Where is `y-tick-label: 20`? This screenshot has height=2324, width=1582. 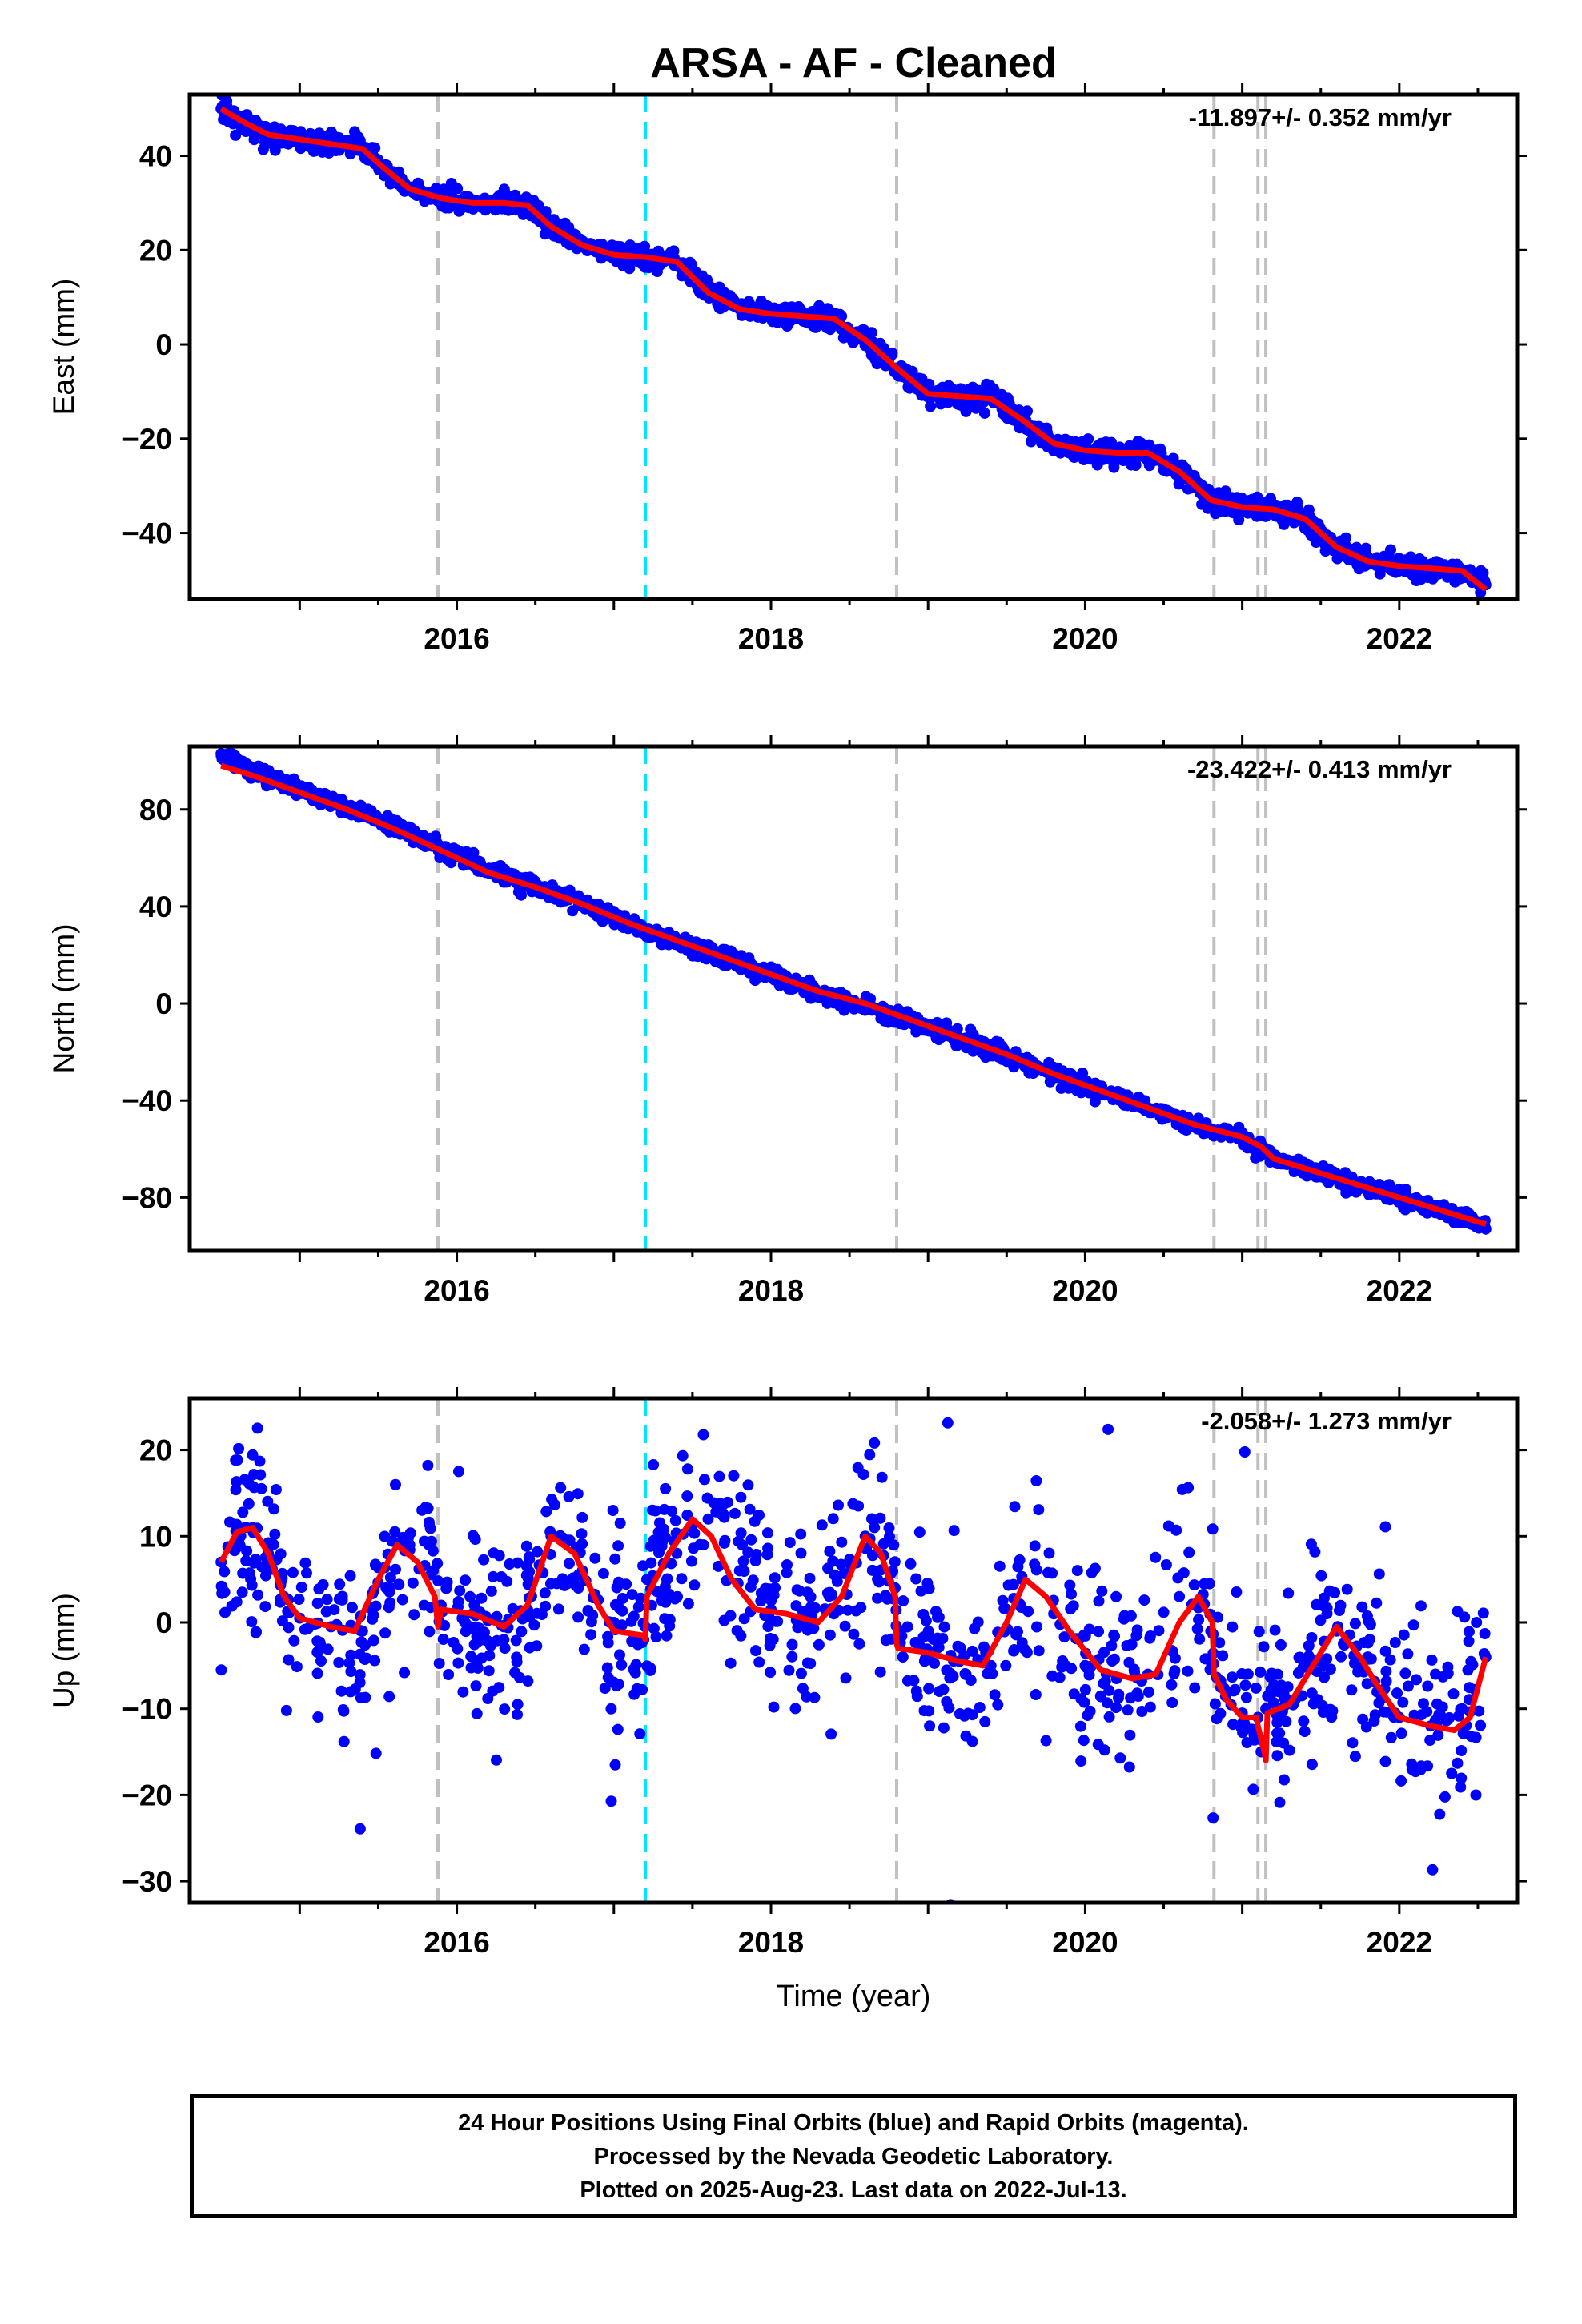
y-tick-label: 20 is located at coordinates (155, 250).